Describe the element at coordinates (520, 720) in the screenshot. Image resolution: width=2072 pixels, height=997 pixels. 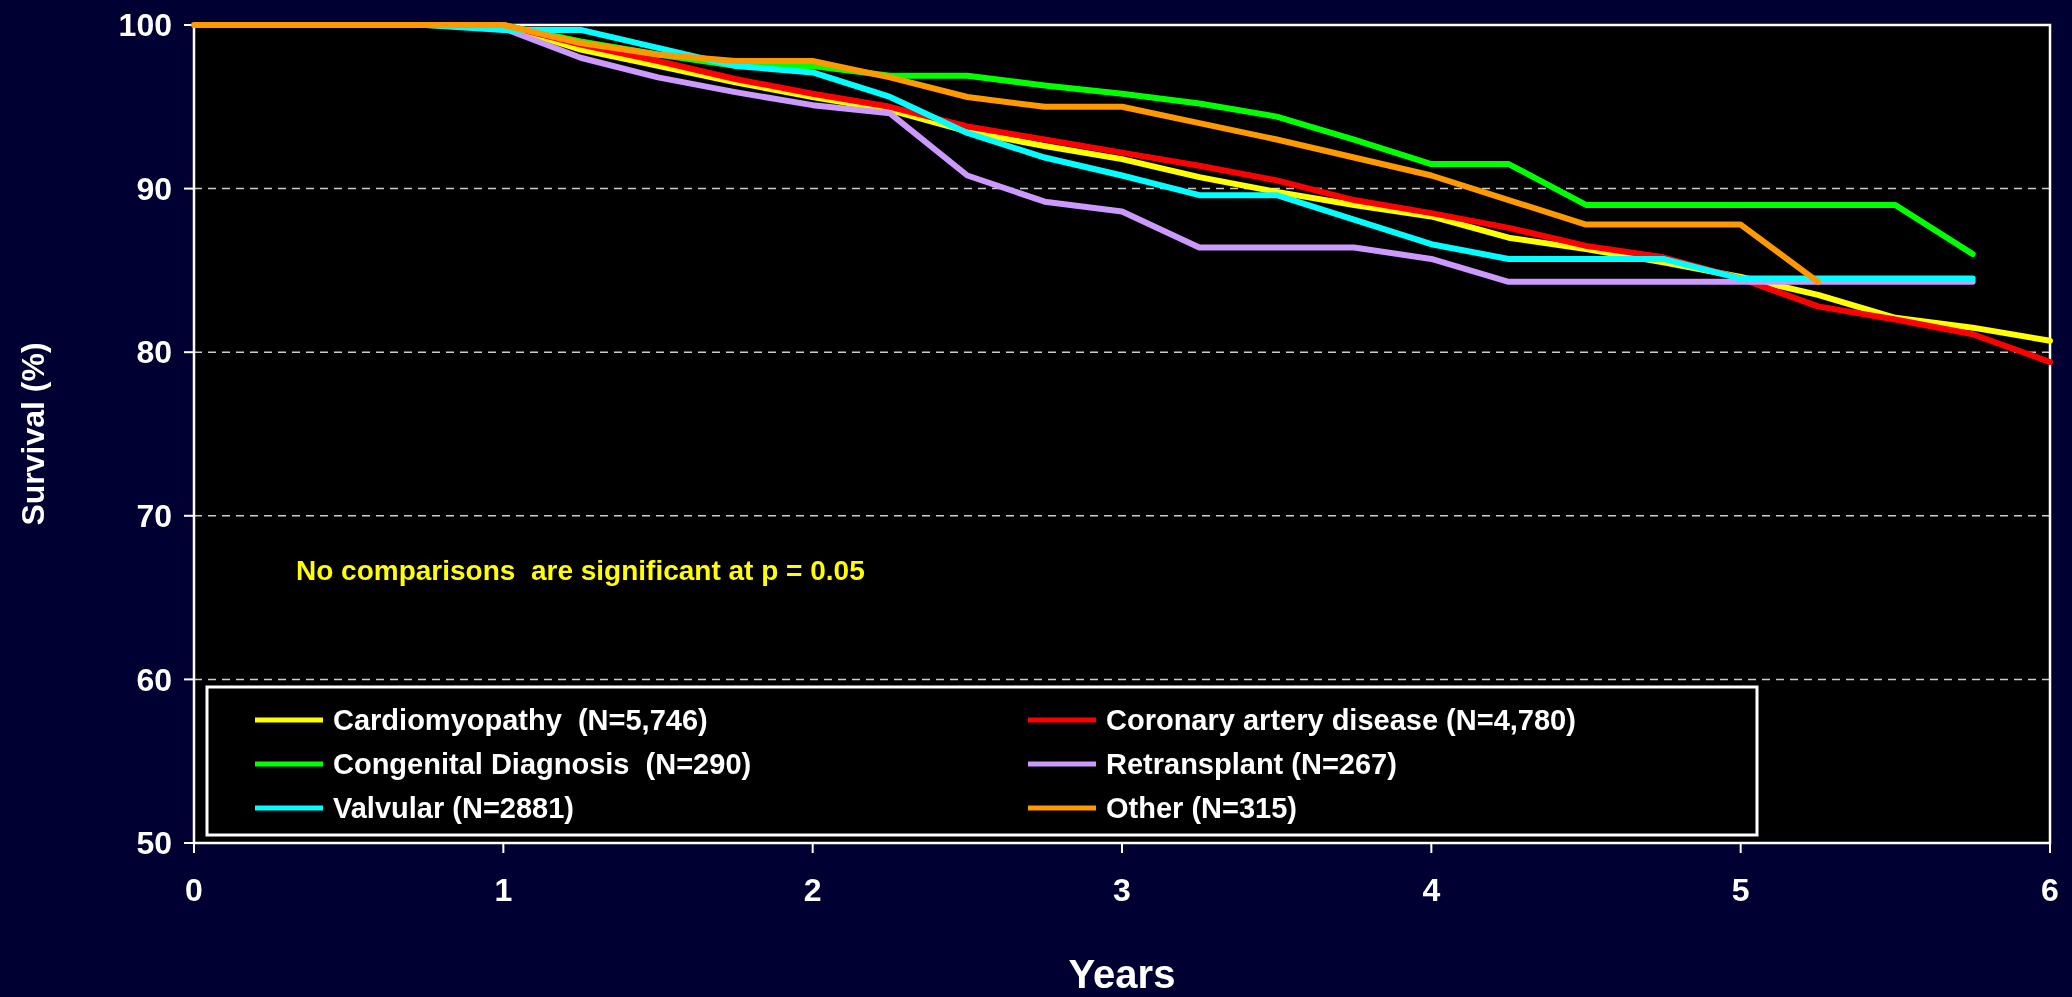
I see `legend-label: Cardiomyopathy (N=5,746)` at that location.